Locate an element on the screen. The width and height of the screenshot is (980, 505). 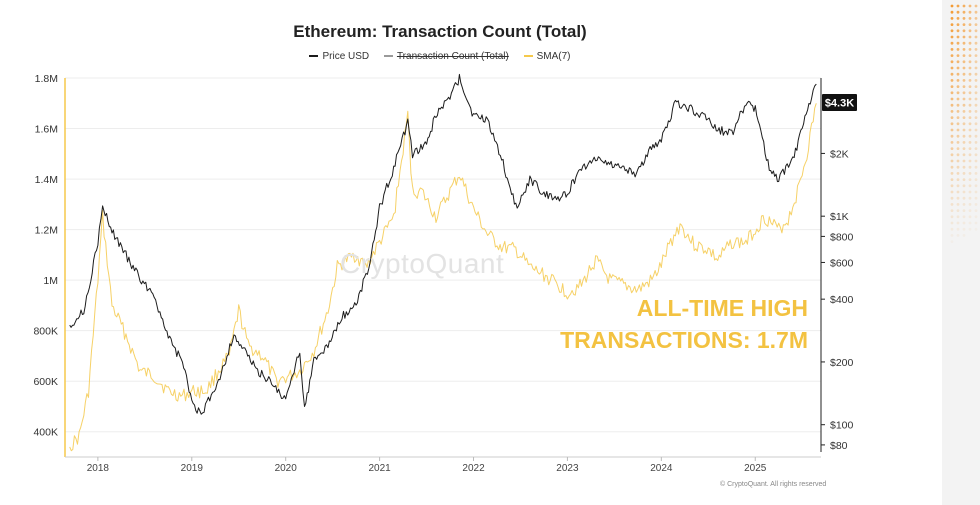
x-tick-label: 2023 is located at coordinates (567, 468).